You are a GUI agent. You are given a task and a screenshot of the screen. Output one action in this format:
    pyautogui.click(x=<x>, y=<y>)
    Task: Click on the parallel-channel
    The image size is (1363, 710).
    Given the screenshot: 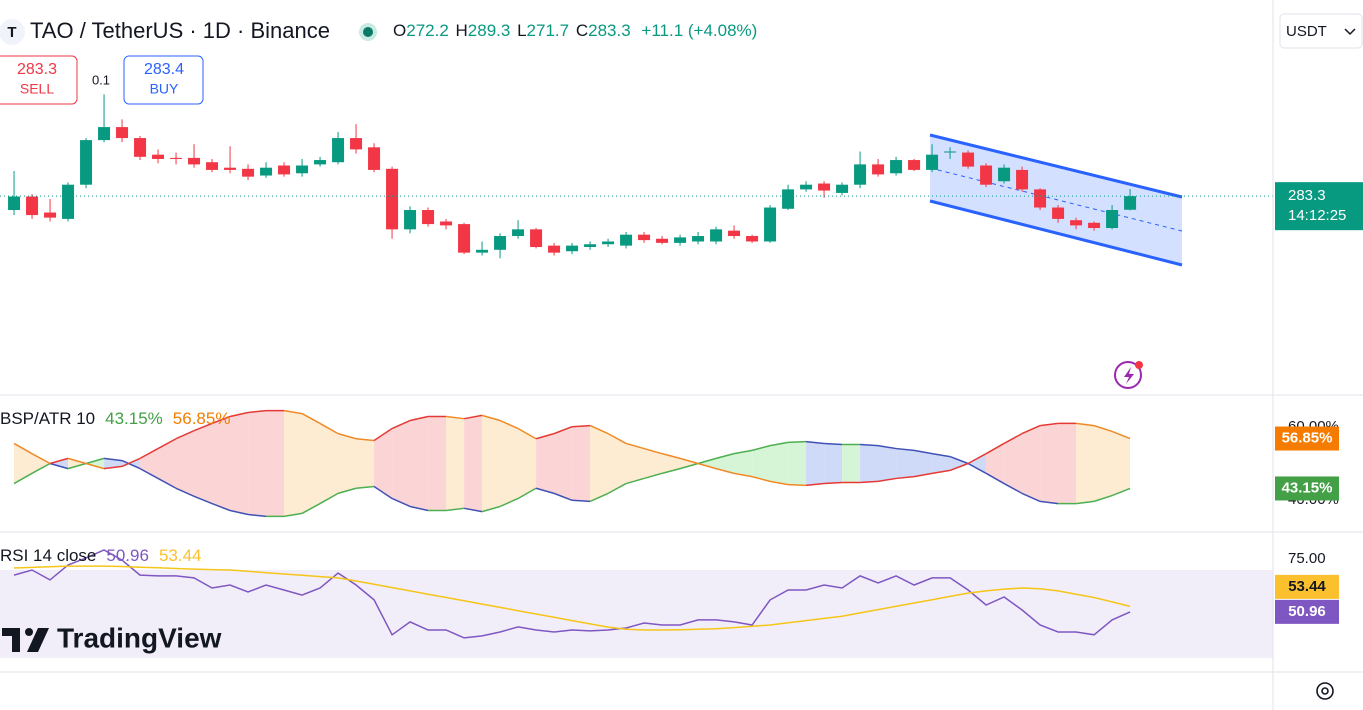 What is the action you would take?
    pyautogui.click(x=1056, y=200)
    